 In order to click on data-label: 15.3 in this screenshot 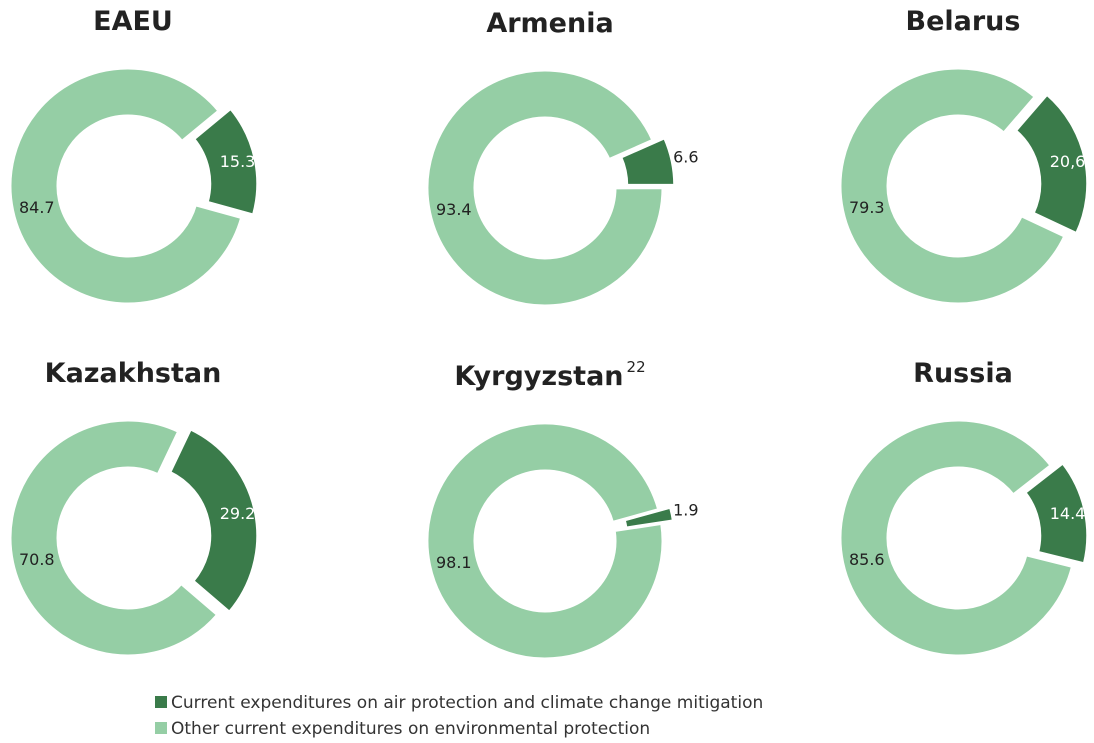, I will do `click(238, 161)`.